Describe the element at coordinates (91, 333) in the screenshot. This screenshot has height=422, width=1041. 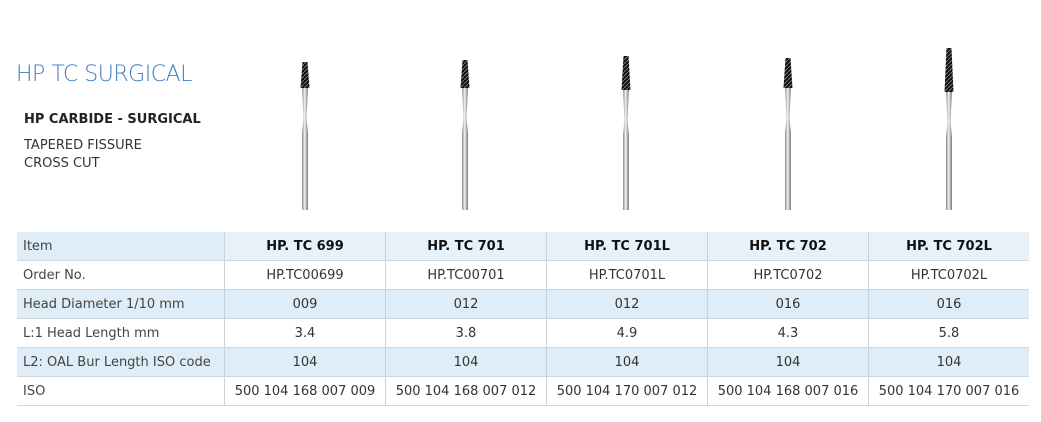
I see `row-label: L:1 Head Length mm` at that location.